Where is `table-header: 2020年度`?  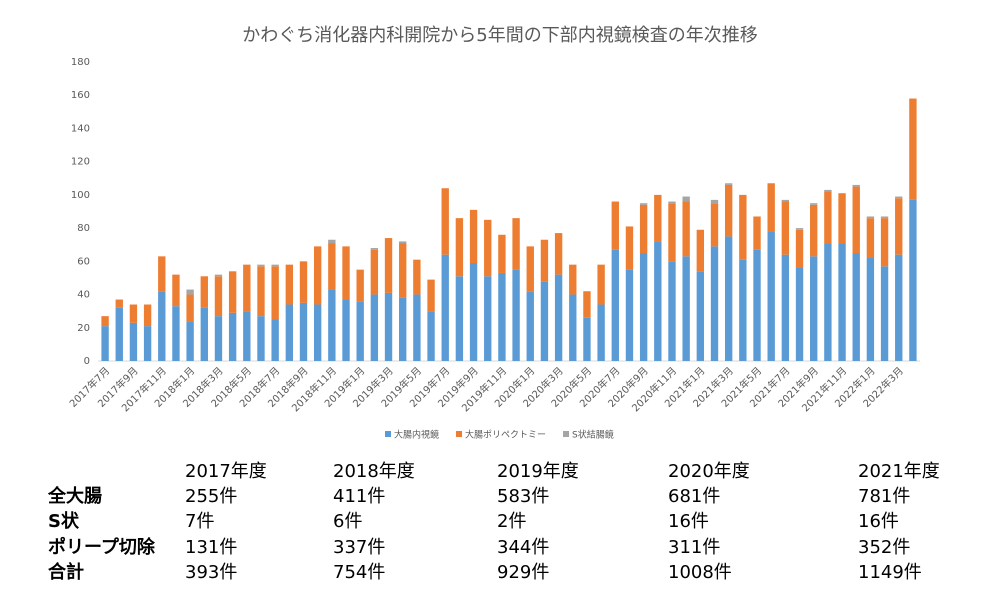 table-header: 2020年度 is located at coordinates (709, 471).